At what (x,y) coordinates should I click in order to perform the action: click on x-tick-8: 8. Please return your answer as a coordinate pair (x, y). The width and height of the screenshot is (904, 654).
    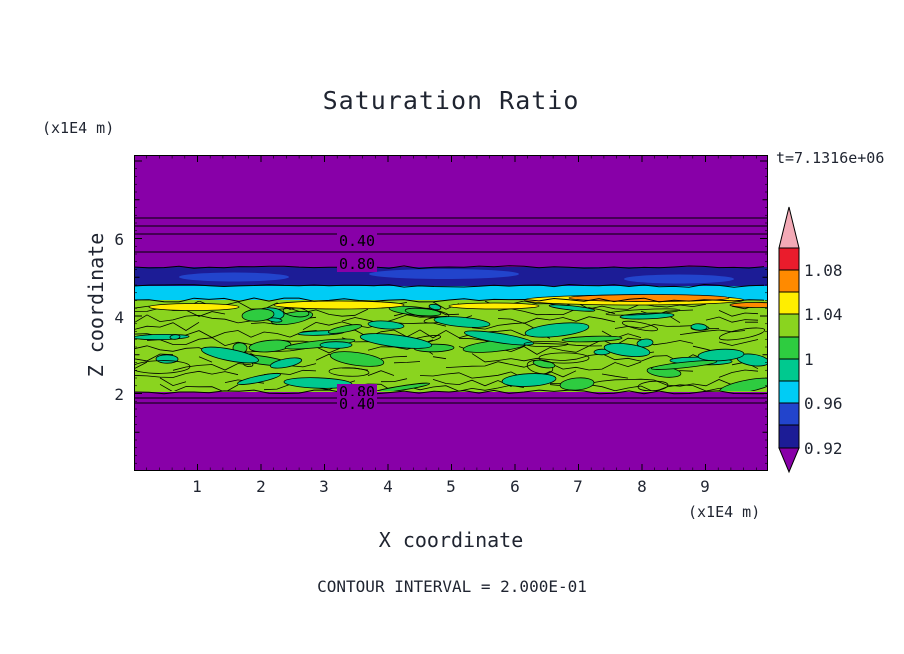
    Looking at the image, I should click on (642, 486).